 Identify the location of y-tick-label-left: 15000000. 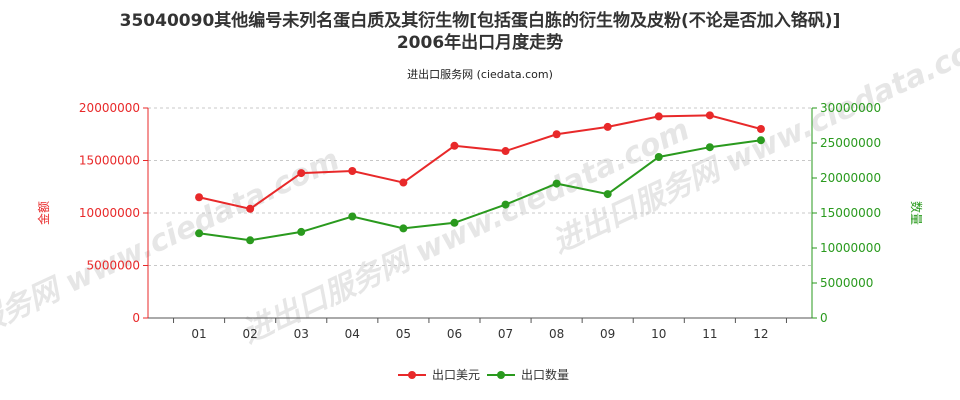
(109, 161).